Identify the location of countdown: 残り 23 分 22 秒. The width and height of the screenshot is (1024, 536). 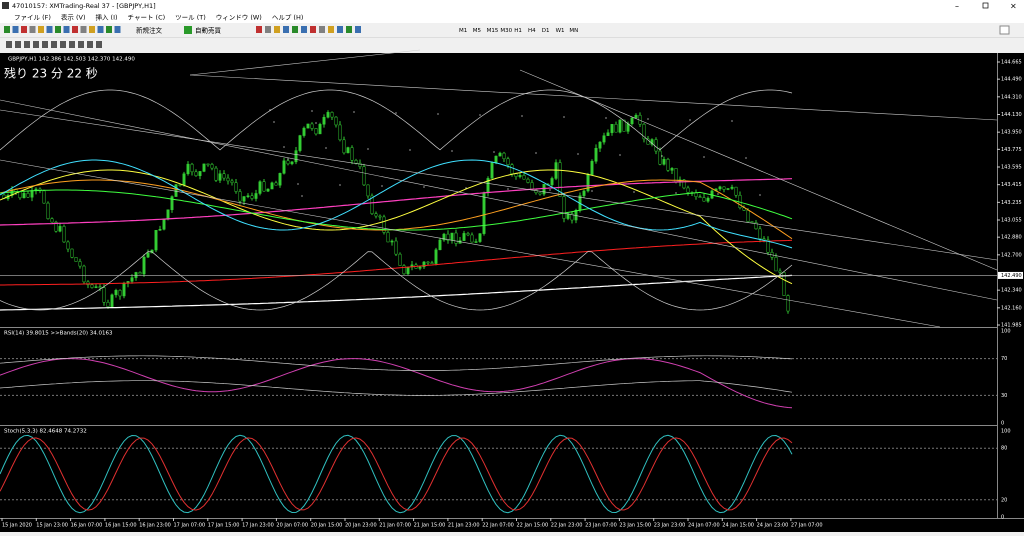
(51, 74).